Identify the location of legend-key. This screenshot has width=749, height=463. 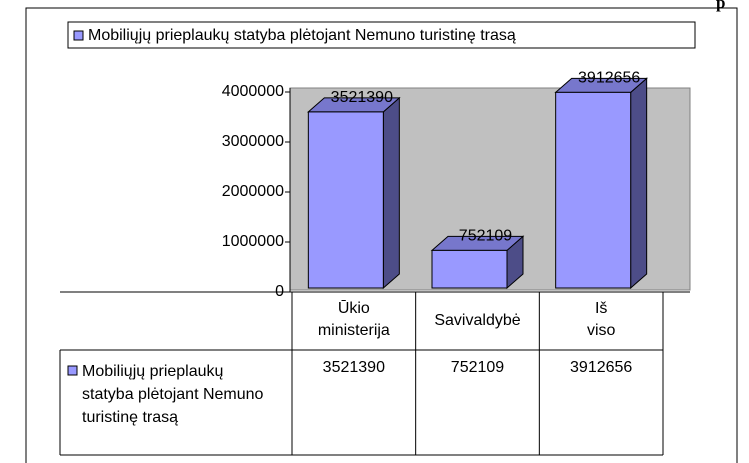
(78, 35).